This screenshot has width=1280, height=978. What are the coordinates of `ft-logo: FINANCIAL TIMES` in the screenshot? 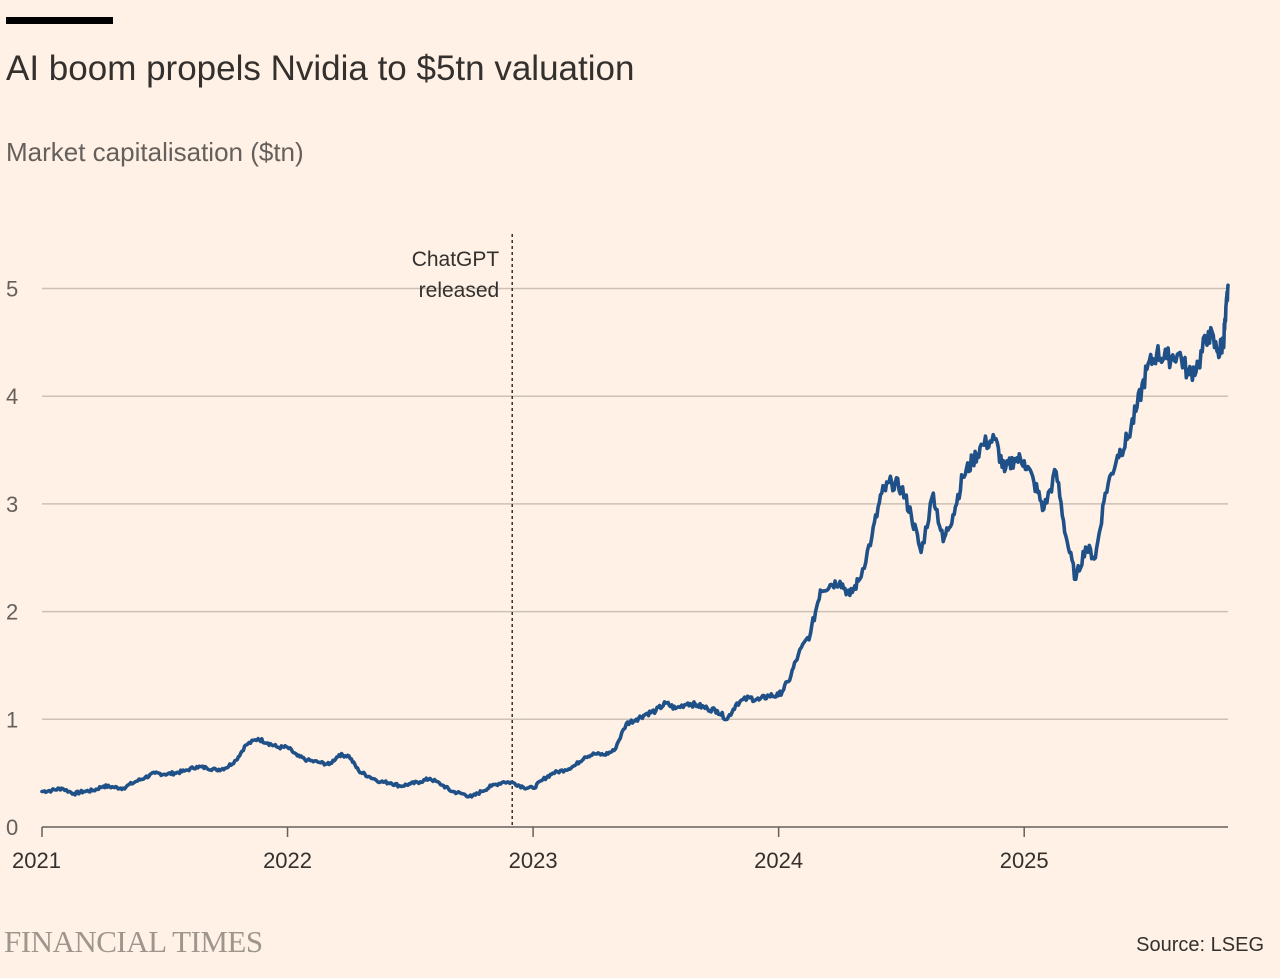 It's located at (133, 941).